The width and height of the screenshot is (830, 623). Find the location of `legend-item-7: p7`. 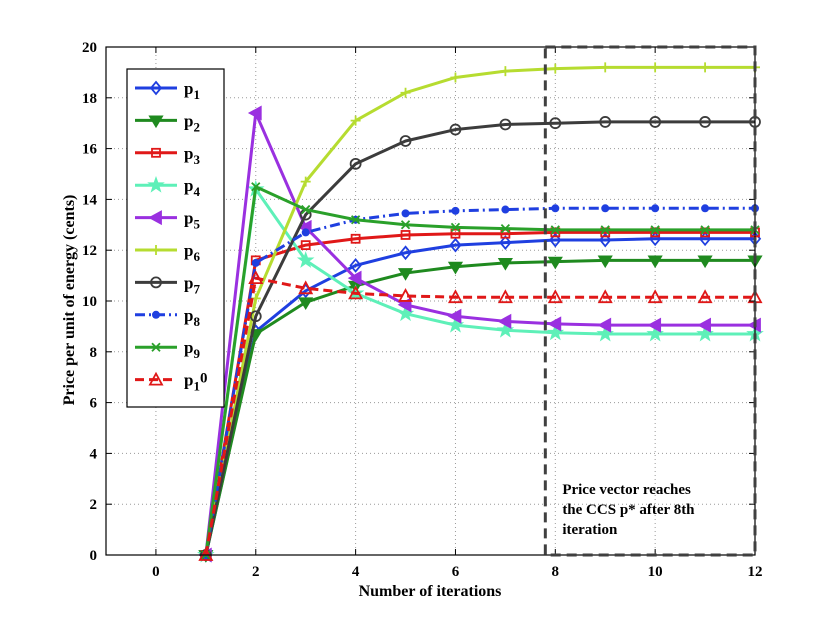

legend-item-7: p7 is located at coordinates (167, 284).